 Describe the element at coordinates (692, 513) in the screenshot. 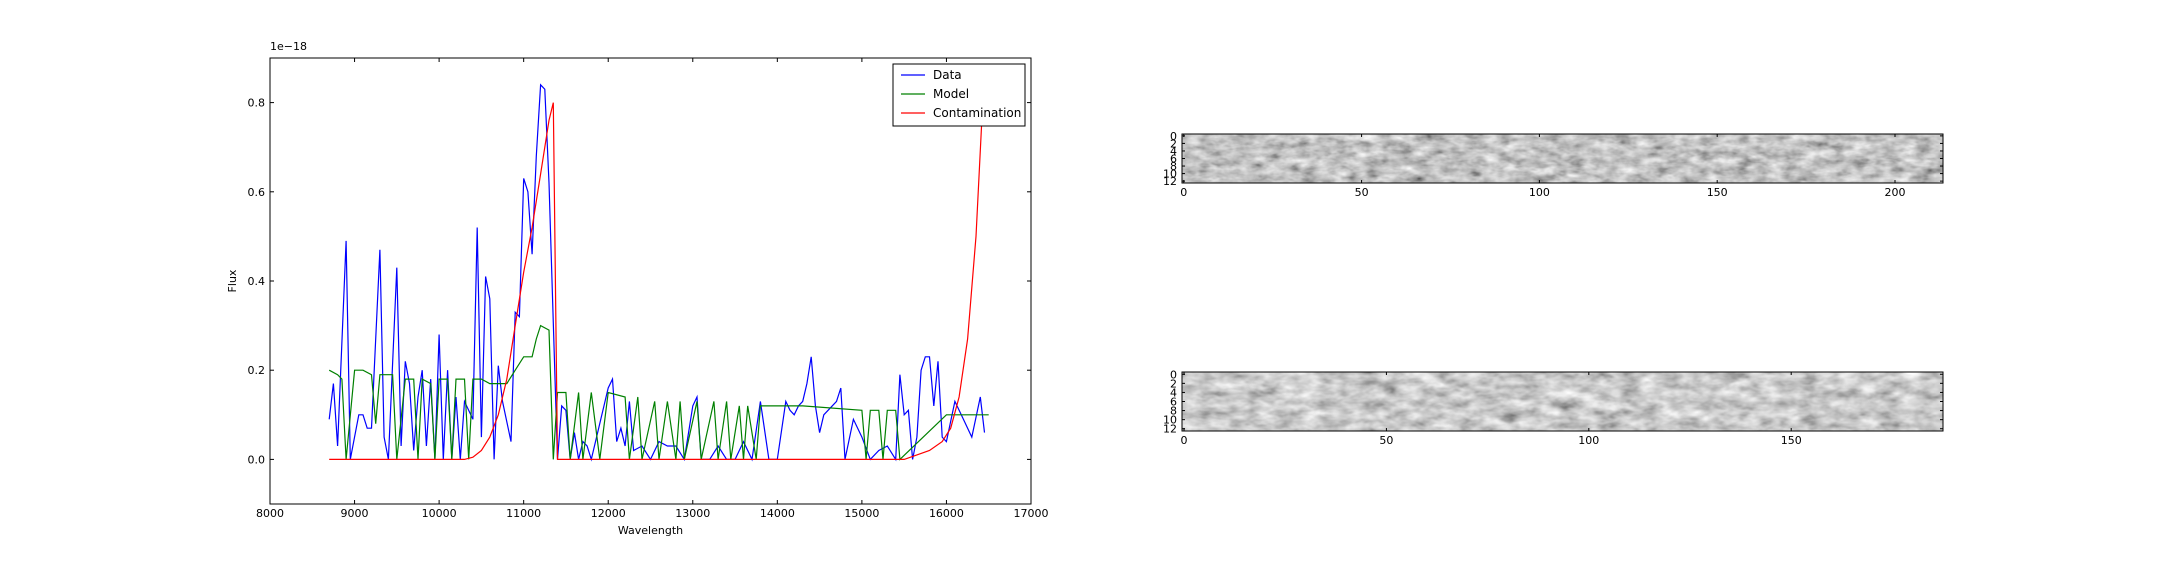

I see `x-tick-label: 13000` at that location.